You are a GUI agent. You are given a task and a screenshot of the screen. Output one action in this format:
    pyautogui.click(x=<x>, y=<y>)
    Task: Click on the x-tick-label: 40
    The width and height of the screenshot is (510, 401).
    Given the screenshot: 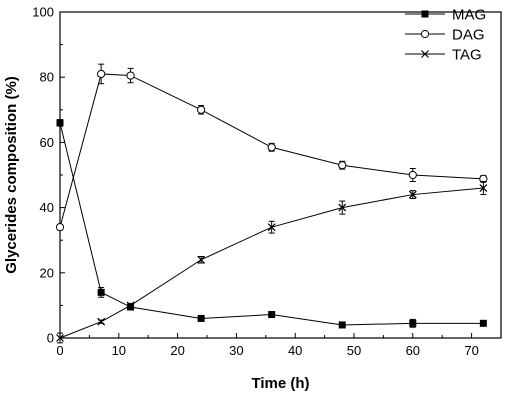 What is the action you would take?
    pyautogui.click(x=295, y=350)
    